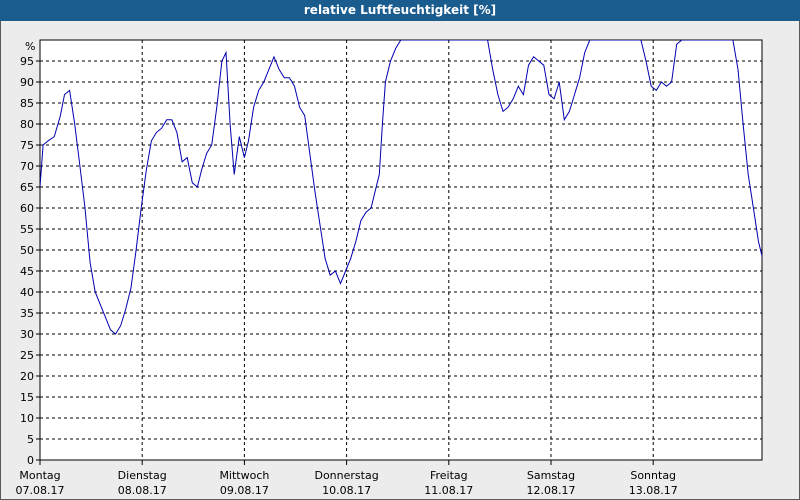  I want to click on x-tick-day-label: Donnerstag, so click(346, 475).